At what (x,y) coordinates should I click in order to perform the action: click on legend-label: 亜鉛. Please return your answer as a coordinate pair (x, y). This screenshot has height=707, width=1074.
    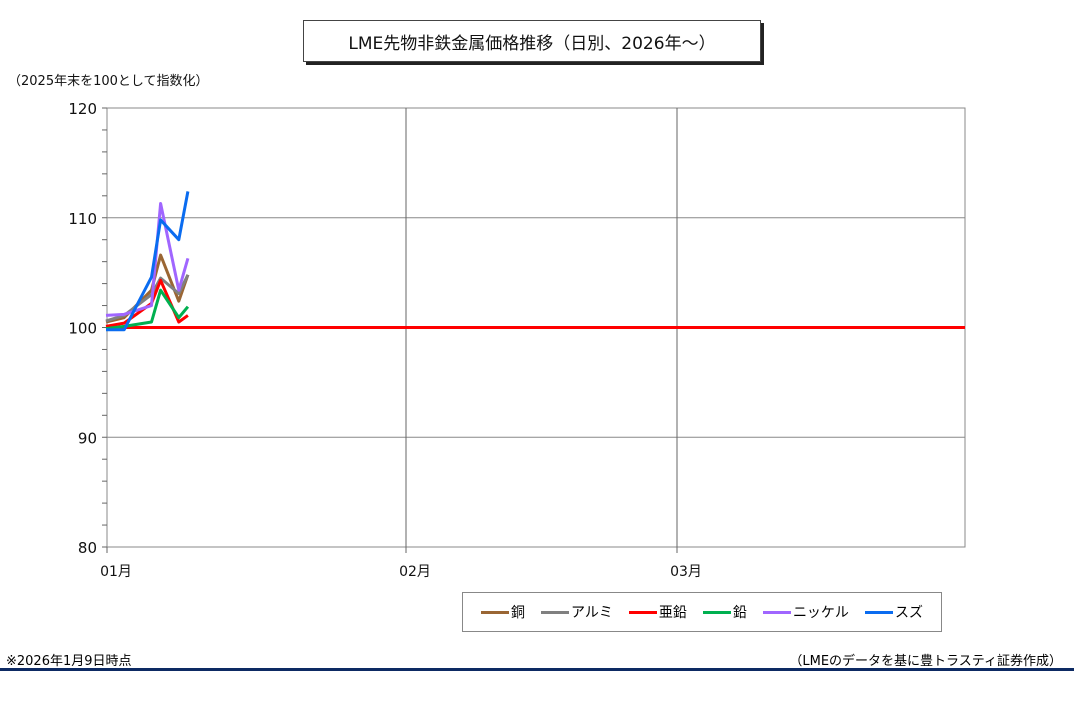
    Looking at the image, I should click on (672, 613).